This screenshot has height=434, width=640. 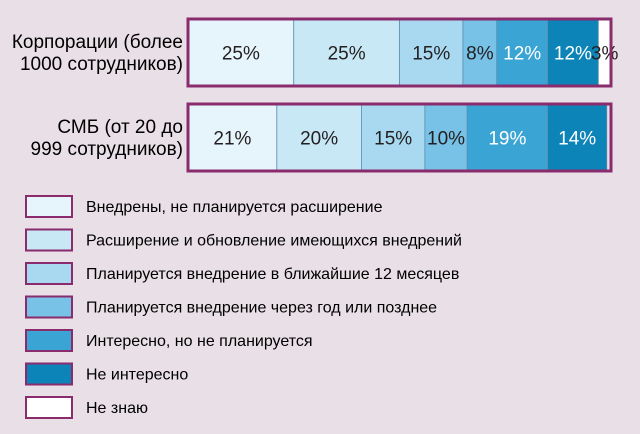 I want to click on legend-label: Не знаю, so click(x=117, y=408).